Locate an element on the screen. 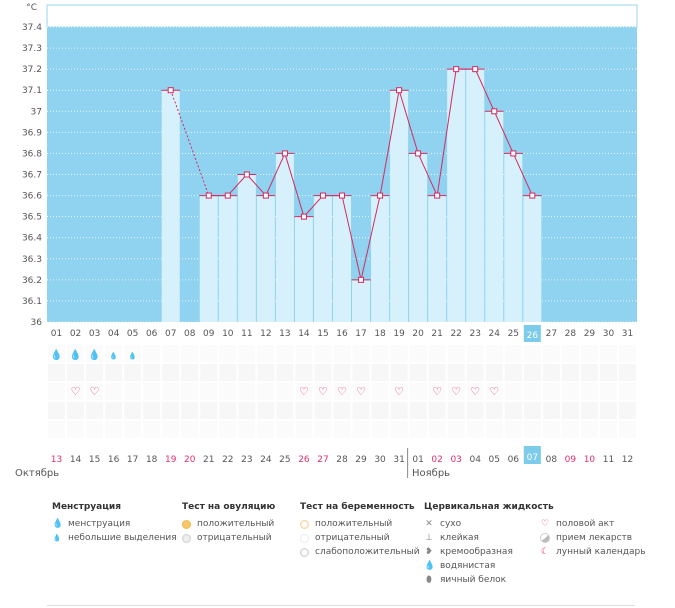 The height and width of the screenshot is (608, 675). top-day-label: 30 is located at coordinates (609, 334).